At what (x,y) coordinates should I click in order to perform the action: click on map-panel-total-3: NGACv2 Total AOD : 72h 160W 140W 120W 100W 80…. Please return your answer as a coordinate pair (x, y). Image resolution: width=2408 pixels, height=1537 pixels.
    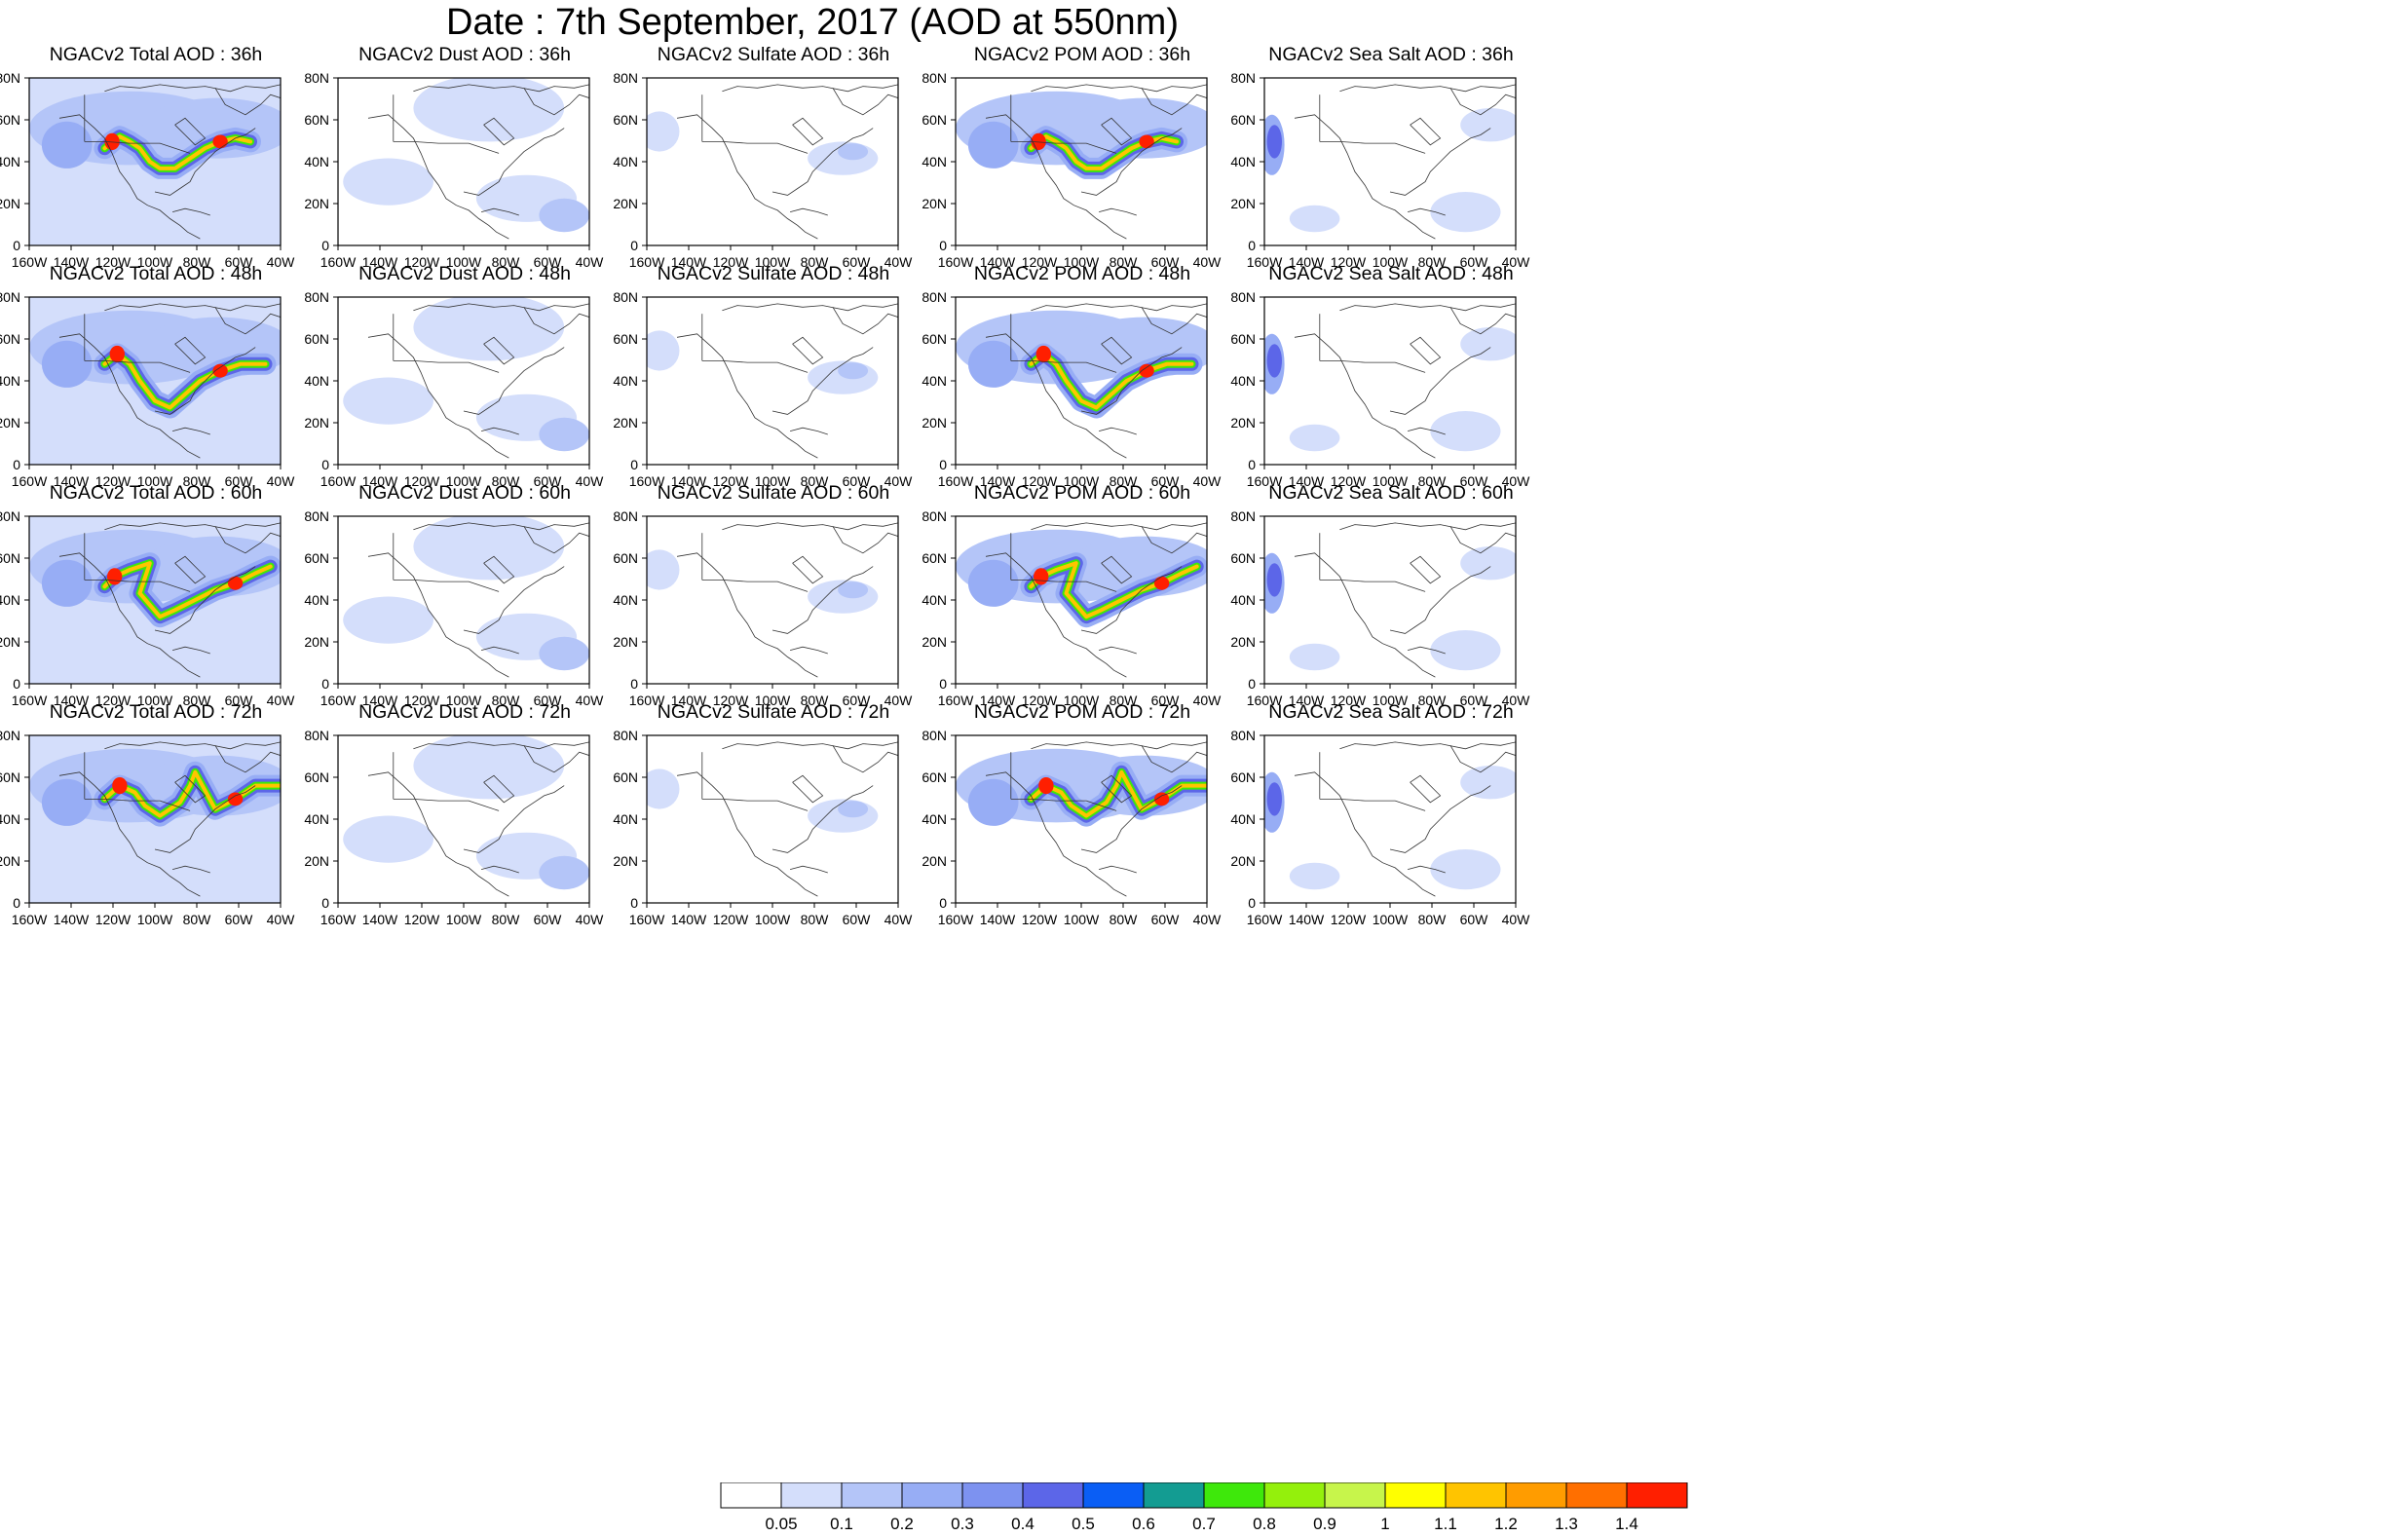
    Looking at the image, I should click on (147, 814).